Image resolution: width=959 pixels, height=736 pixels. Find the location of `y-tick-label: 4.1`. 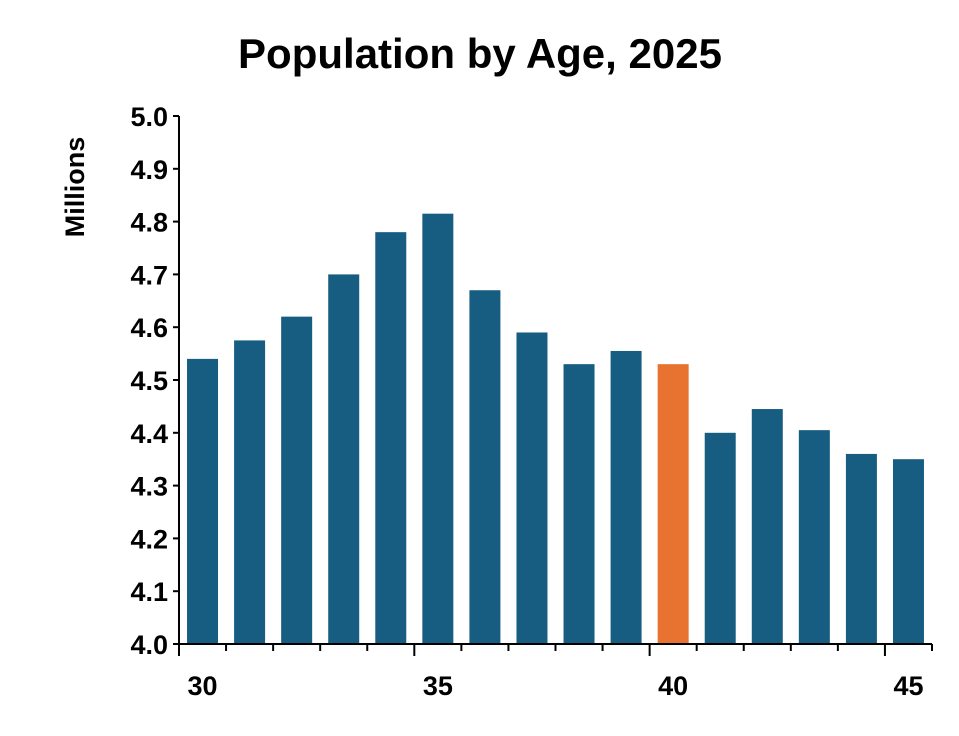

y-tick-label: 4.1 is located at coordinates (149, 592).